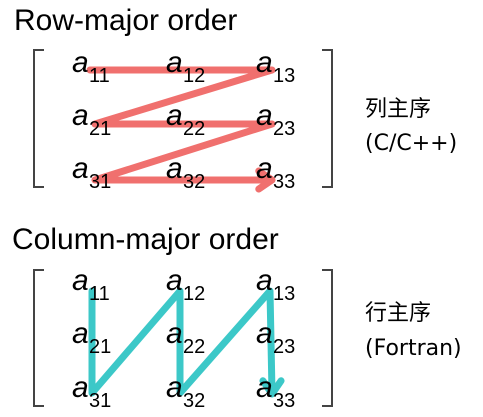 This screenshot has height=417, width=483. I want to click on row-major-element-31: a 31, so click(91, 172).